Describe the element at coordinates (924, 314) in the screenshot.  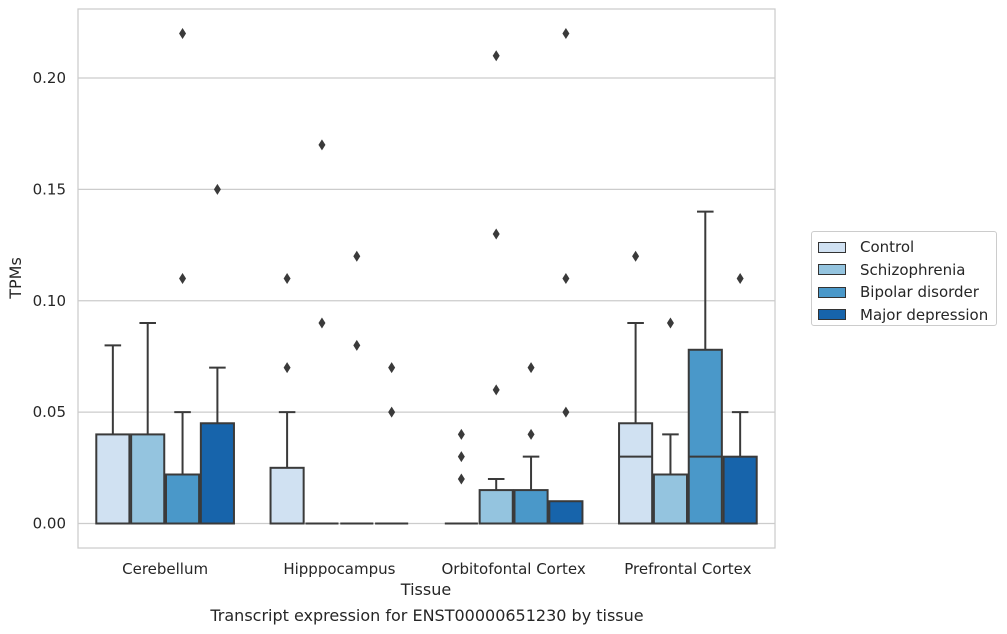
I see `legend-label: Major depression` at that location.